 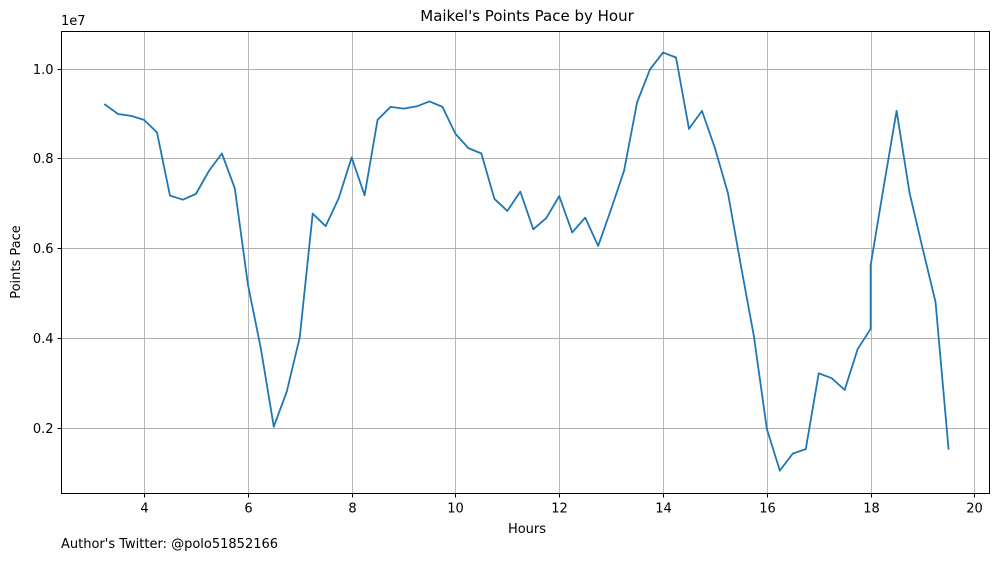 What do you see at coordinates (43, 249) in the screenshot?
I see `y-tick-label: 0.6` at bounding box center [43, 249].